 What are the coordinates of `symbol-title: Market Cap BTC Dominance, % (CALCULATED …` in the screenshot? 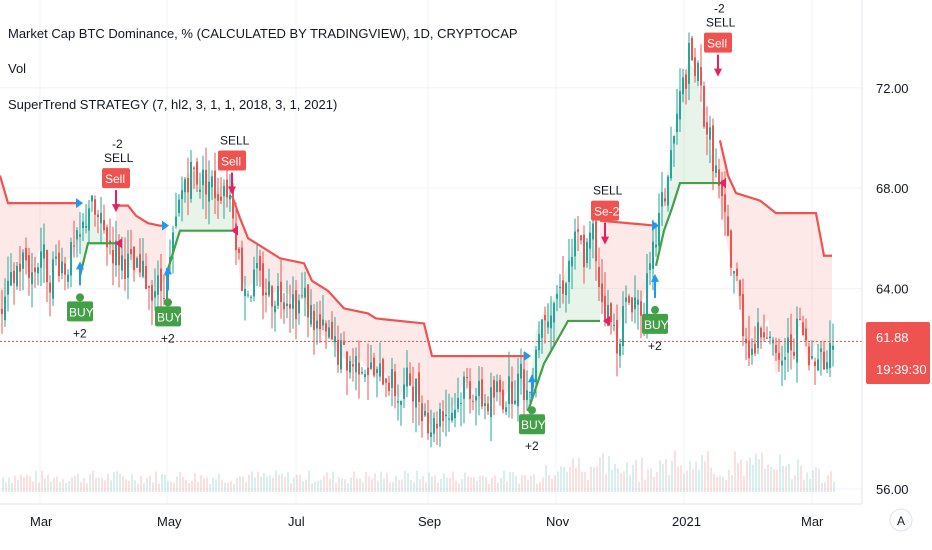 It's located at (263, 33).